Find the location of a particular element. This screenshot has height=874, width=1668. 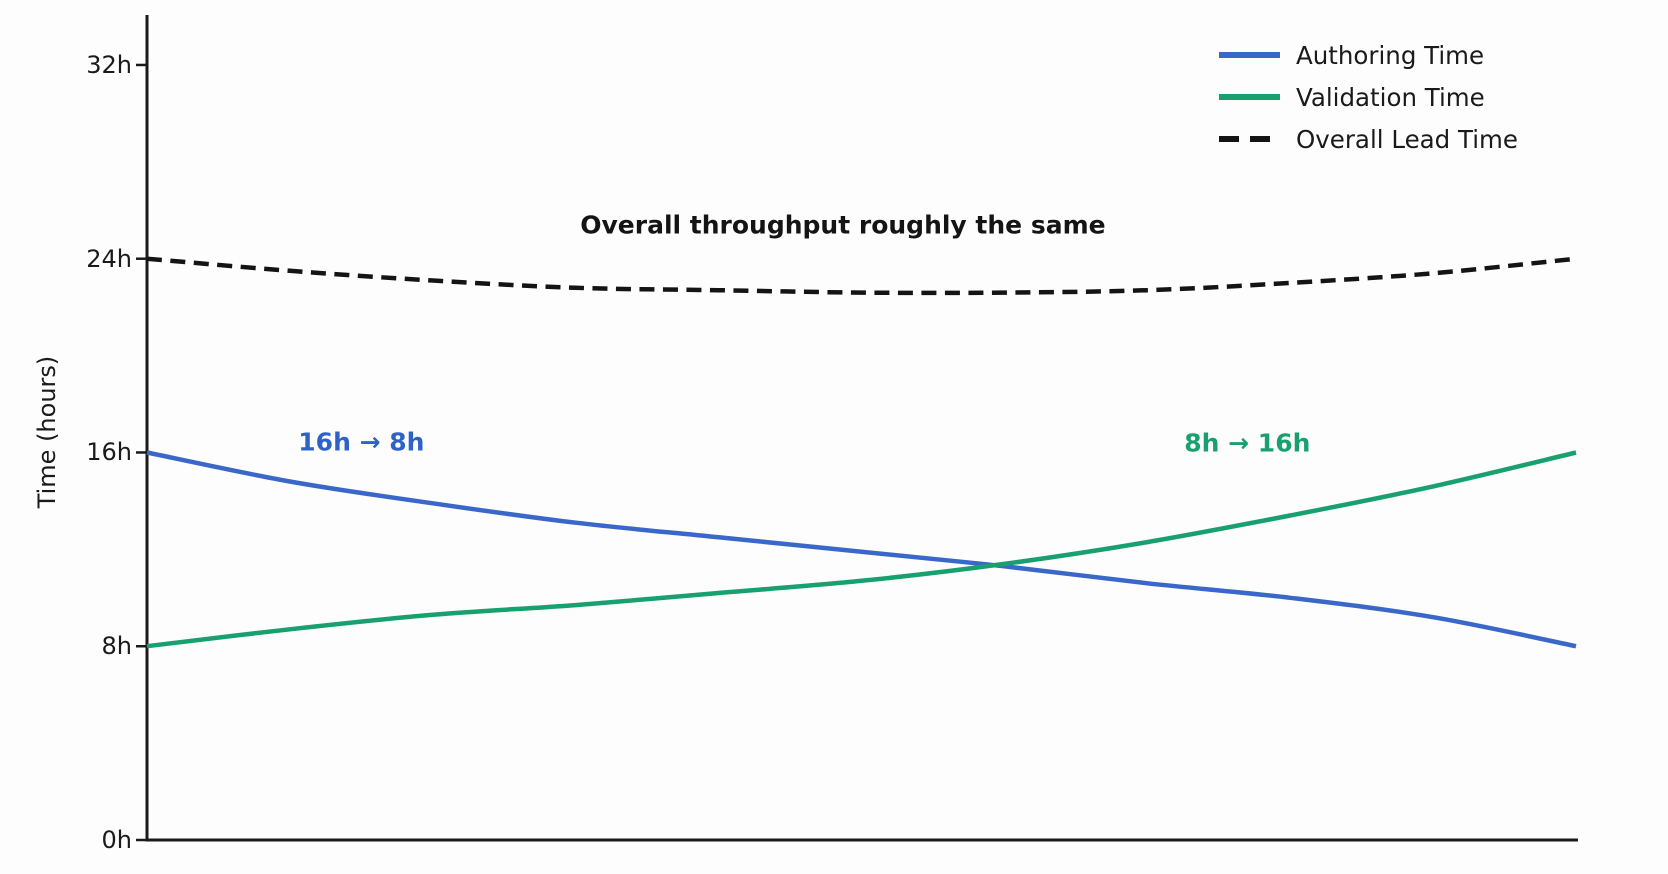

legend-row-lead-time: Overall Lead Time is located at coordinates (1368, 139).